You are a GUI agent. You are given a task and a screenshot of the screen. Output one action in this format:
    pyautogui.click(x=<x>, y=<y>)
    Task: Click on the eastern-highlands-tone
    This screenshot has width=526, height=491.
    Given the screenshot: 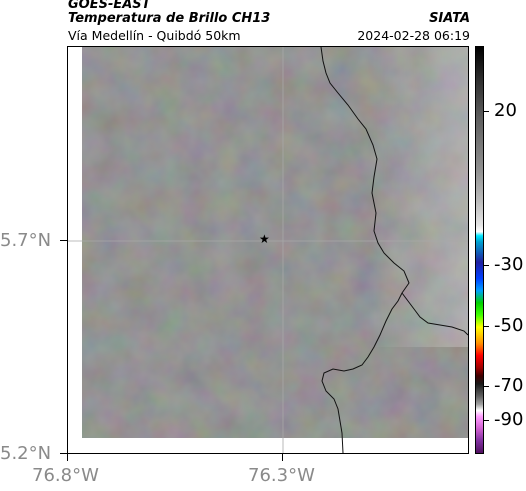 What is the action you would take?
    pyautogui.click(x=418, y=197)
    